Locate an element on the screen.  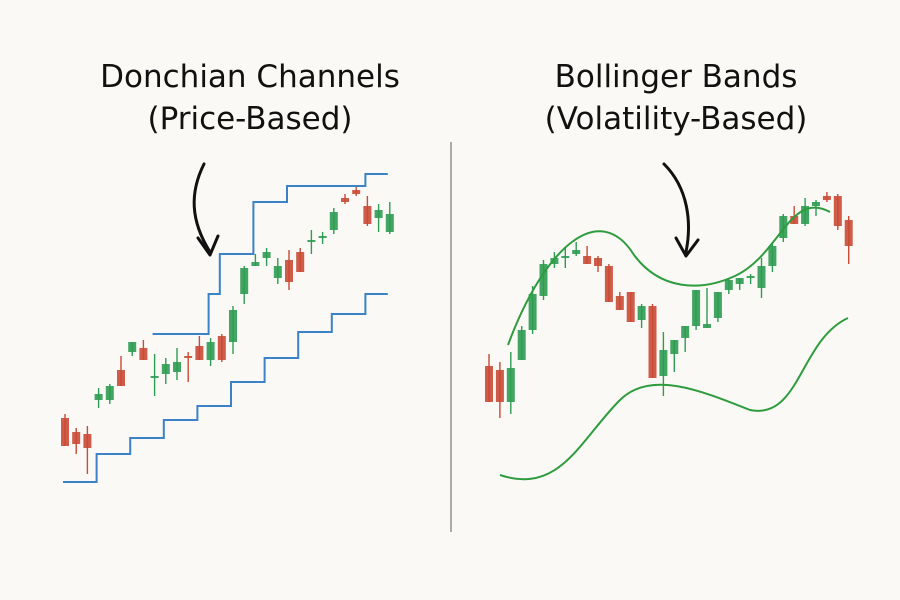
bollinger-subtitle: (Volatility-Based) is located at coordinates (676, 119).